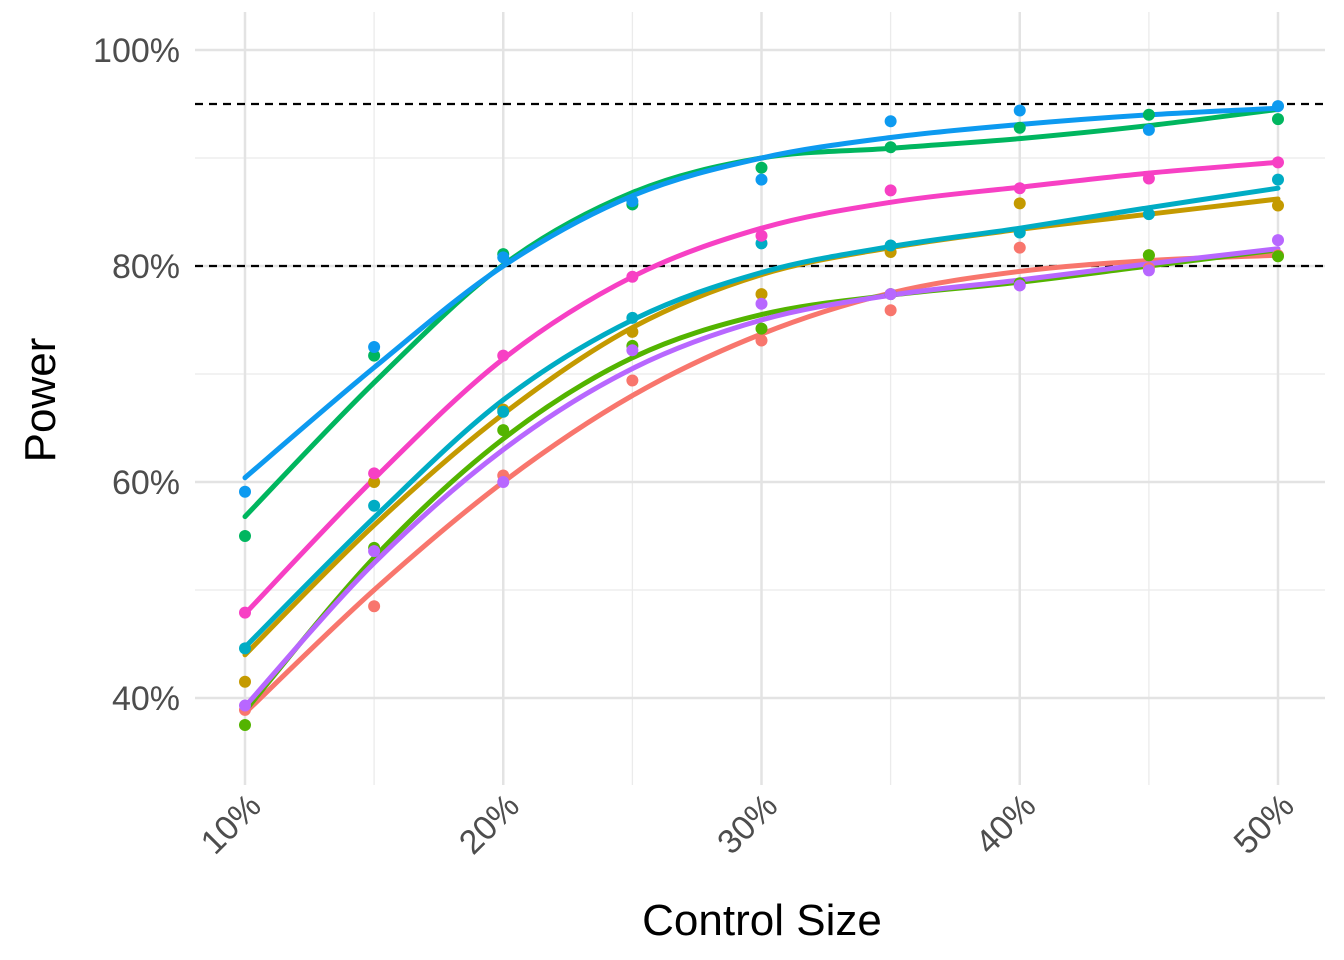 This screenshot has height=960, width=1344. What do you see at coordinates (762, 920) in the screenshot?
I see `x-axis-title: Control Size` at bounding box center [762, 920].